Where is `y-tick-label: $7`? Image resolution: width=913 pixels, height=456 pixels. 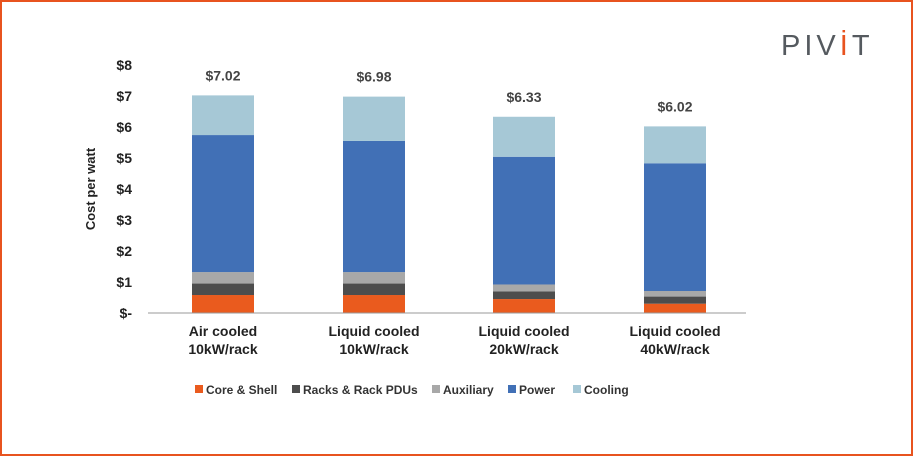 y-tick-label: $7 is located at coordinates (124, 96).